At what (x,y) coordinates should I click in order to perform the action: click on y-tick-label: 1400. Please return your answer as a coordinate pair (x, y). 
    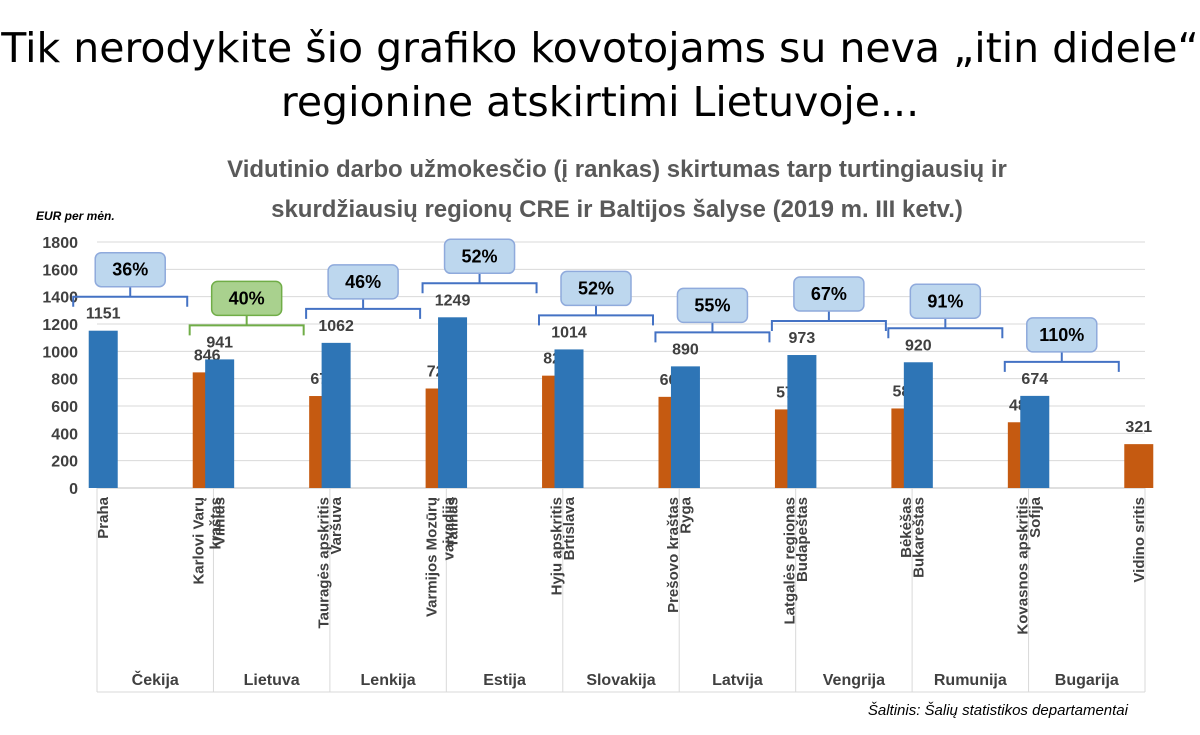
    Looking at the image, I should click on (60, 298).